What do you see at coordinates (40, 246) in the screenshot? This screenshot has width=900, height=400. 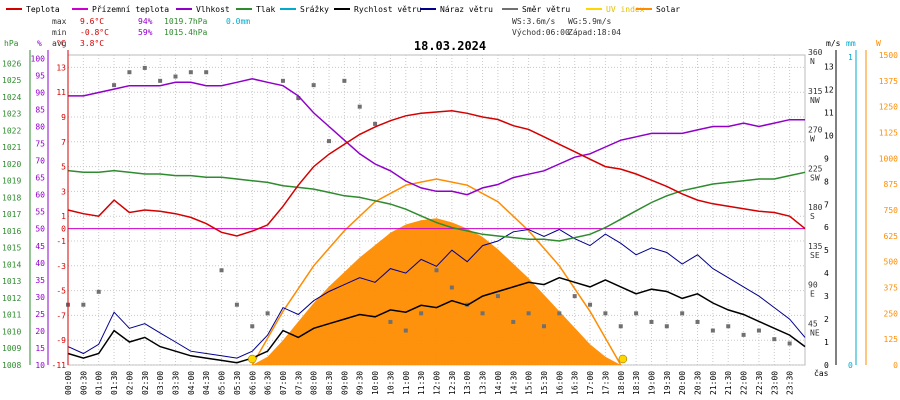 I see `humidity-tick-7: 45` at bounding box center [40, 246].